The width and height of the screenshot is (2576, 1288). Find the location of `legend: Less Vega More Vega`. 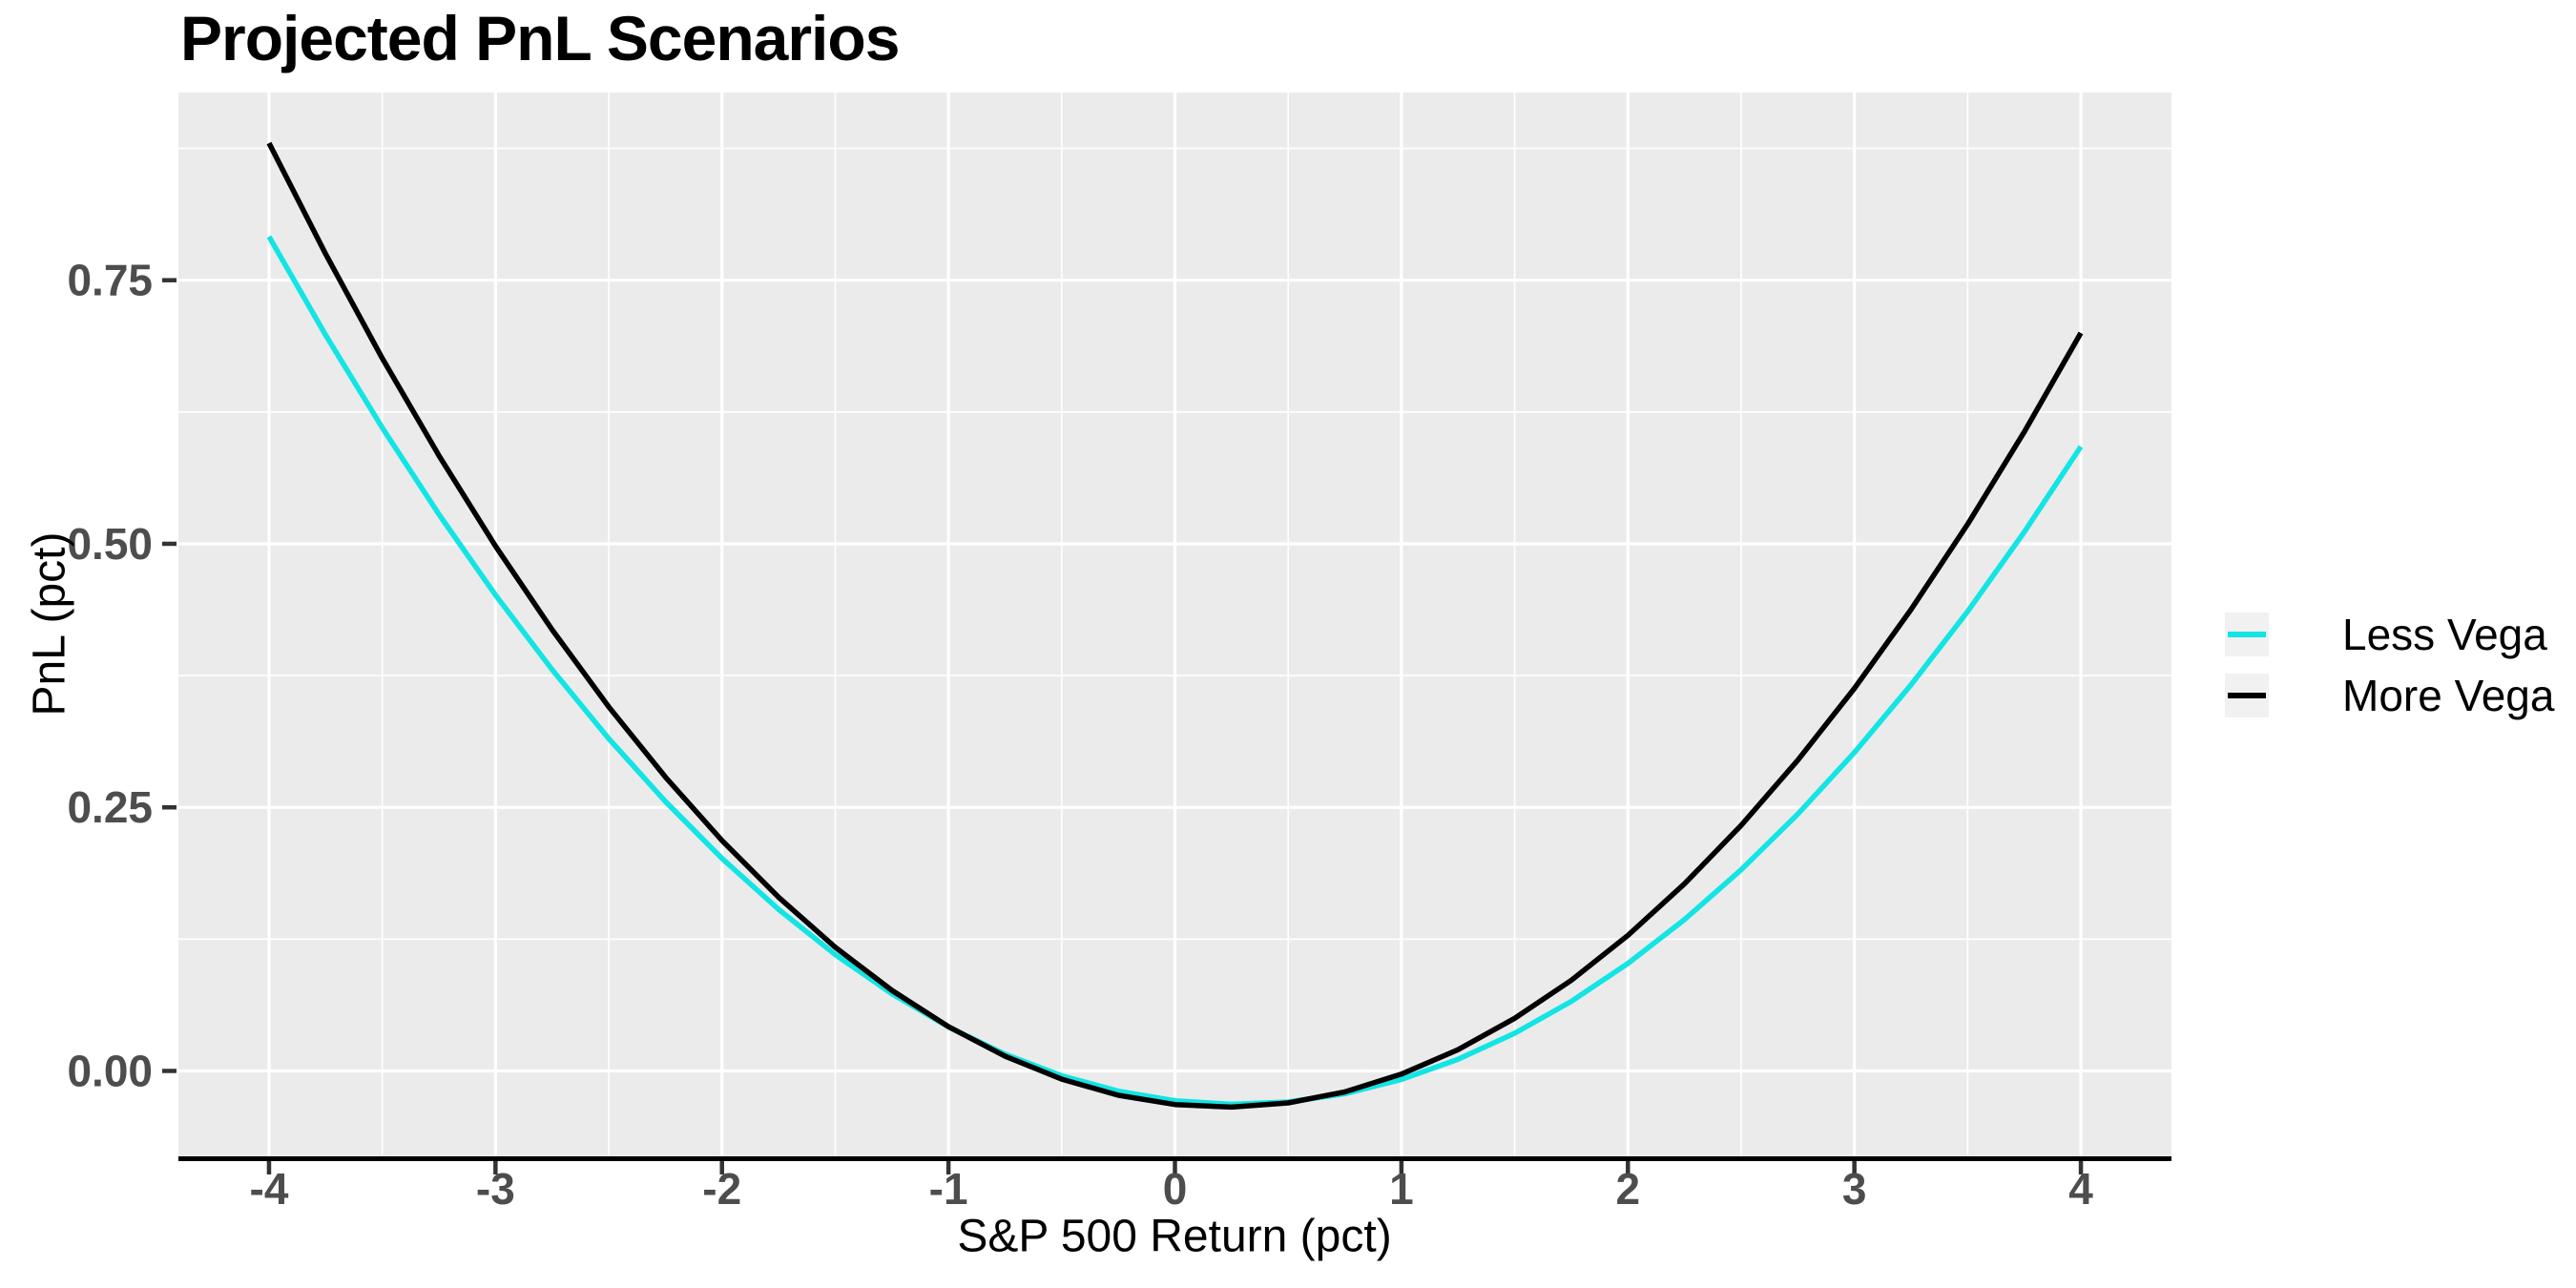

legend: Less Vega More Vega is located at coordinates (2389, 665).